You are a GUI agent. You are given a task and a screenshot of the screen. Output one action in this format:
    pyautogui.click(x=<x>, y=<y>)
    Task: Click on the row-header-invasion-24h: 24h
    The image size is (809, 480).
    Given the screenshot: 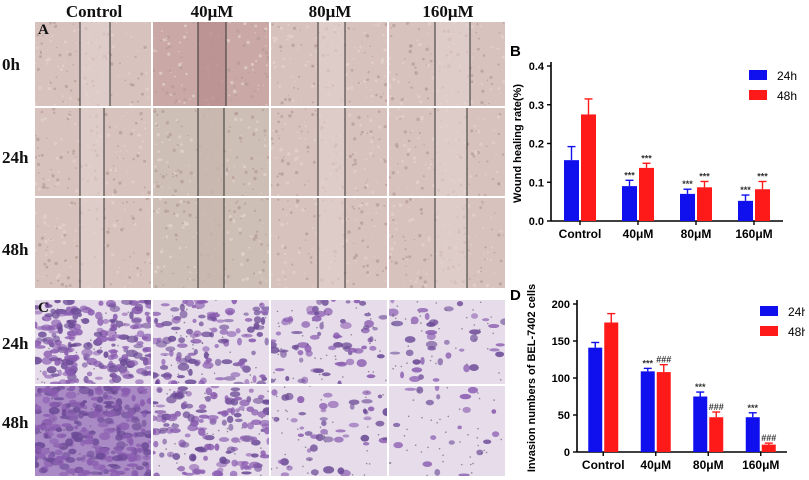 What is the action you would take?
    pyautogui.click(x=15, y=343)
    